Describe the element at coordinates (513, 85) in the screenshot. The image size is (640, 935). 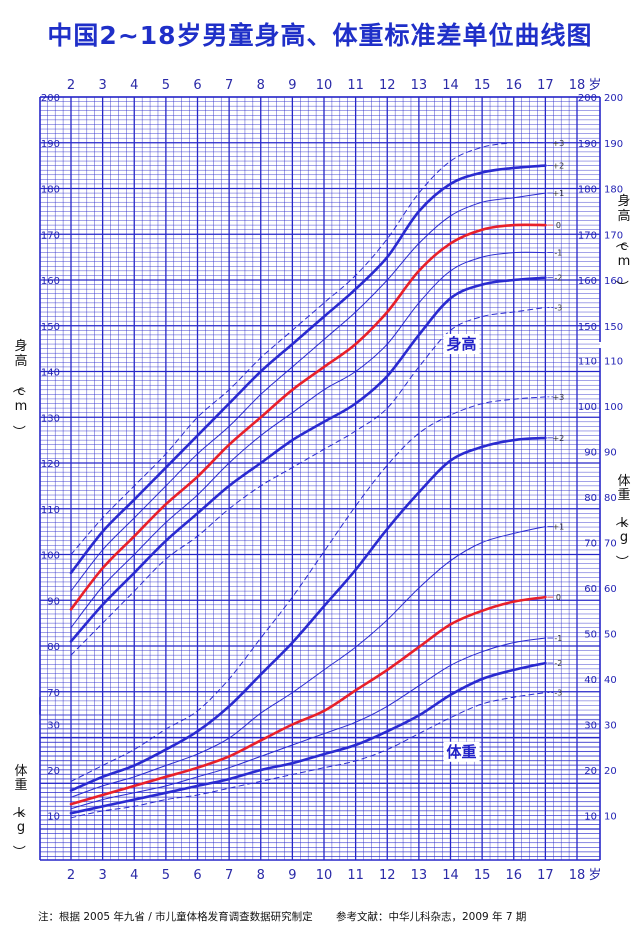
I see `x-tick-top-16: 16` at that location.